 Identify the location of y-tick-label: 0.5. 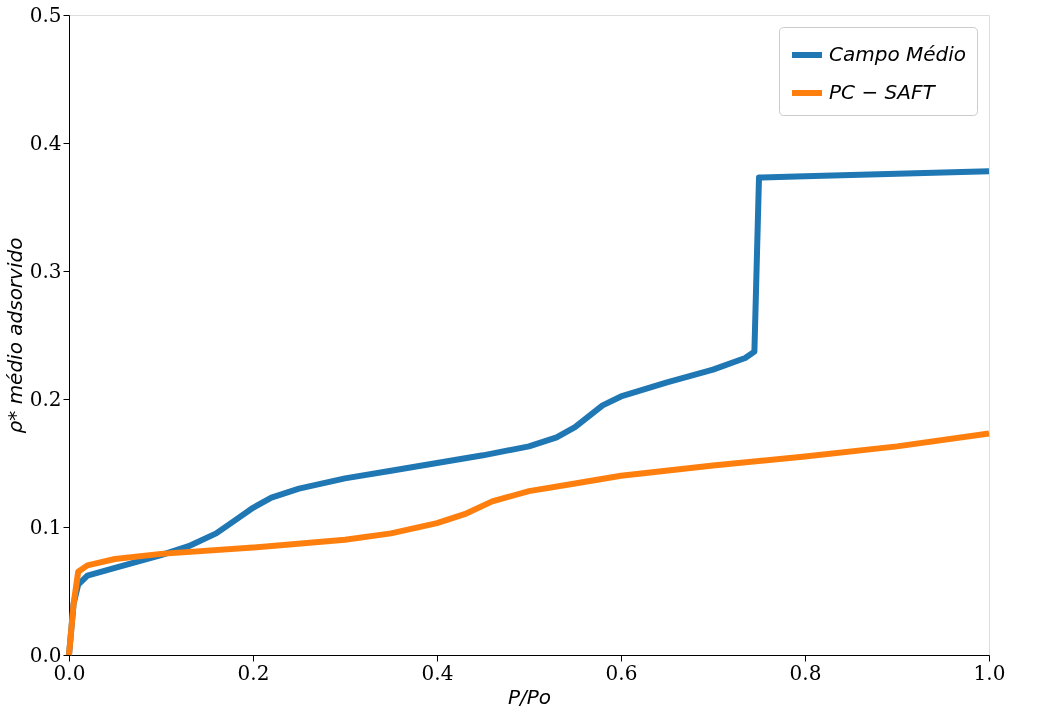
(45, 14).